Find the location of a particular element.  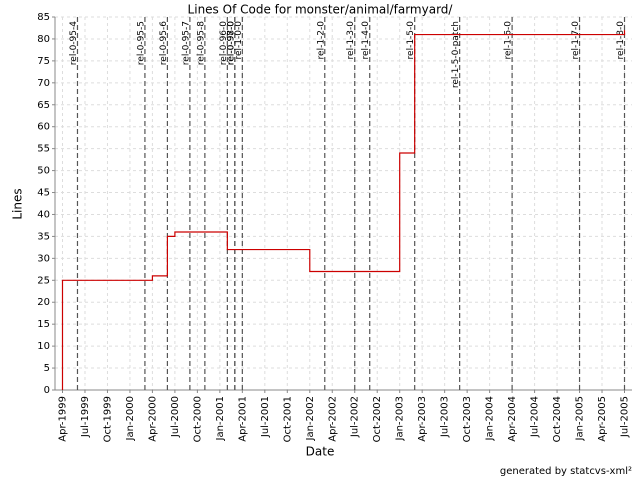

x-tick-label: Jan-2004 is located at coordinates (490, 418).